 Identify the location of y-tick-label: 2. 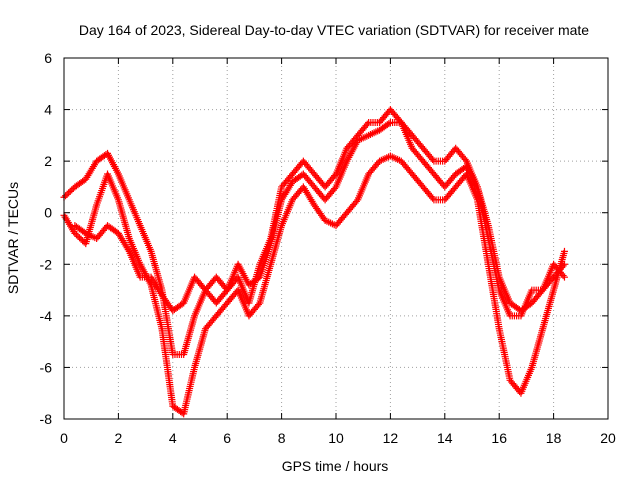
(48, 161).